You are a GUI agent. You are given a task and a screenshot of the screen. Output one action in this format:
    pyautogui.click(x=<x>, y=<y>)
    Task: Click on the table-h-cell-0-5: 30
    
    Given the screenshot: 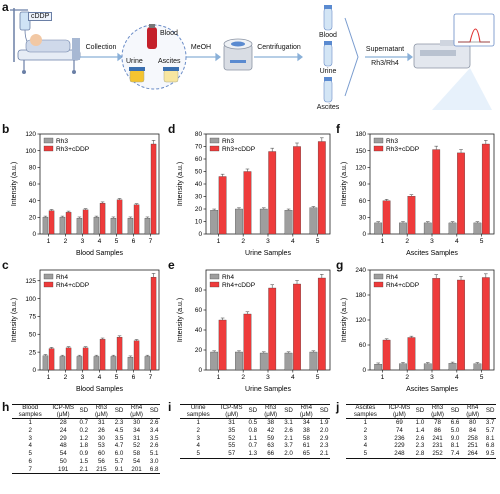 What is the action you would take?
    pyautogui.click(x=137, y=422)
    